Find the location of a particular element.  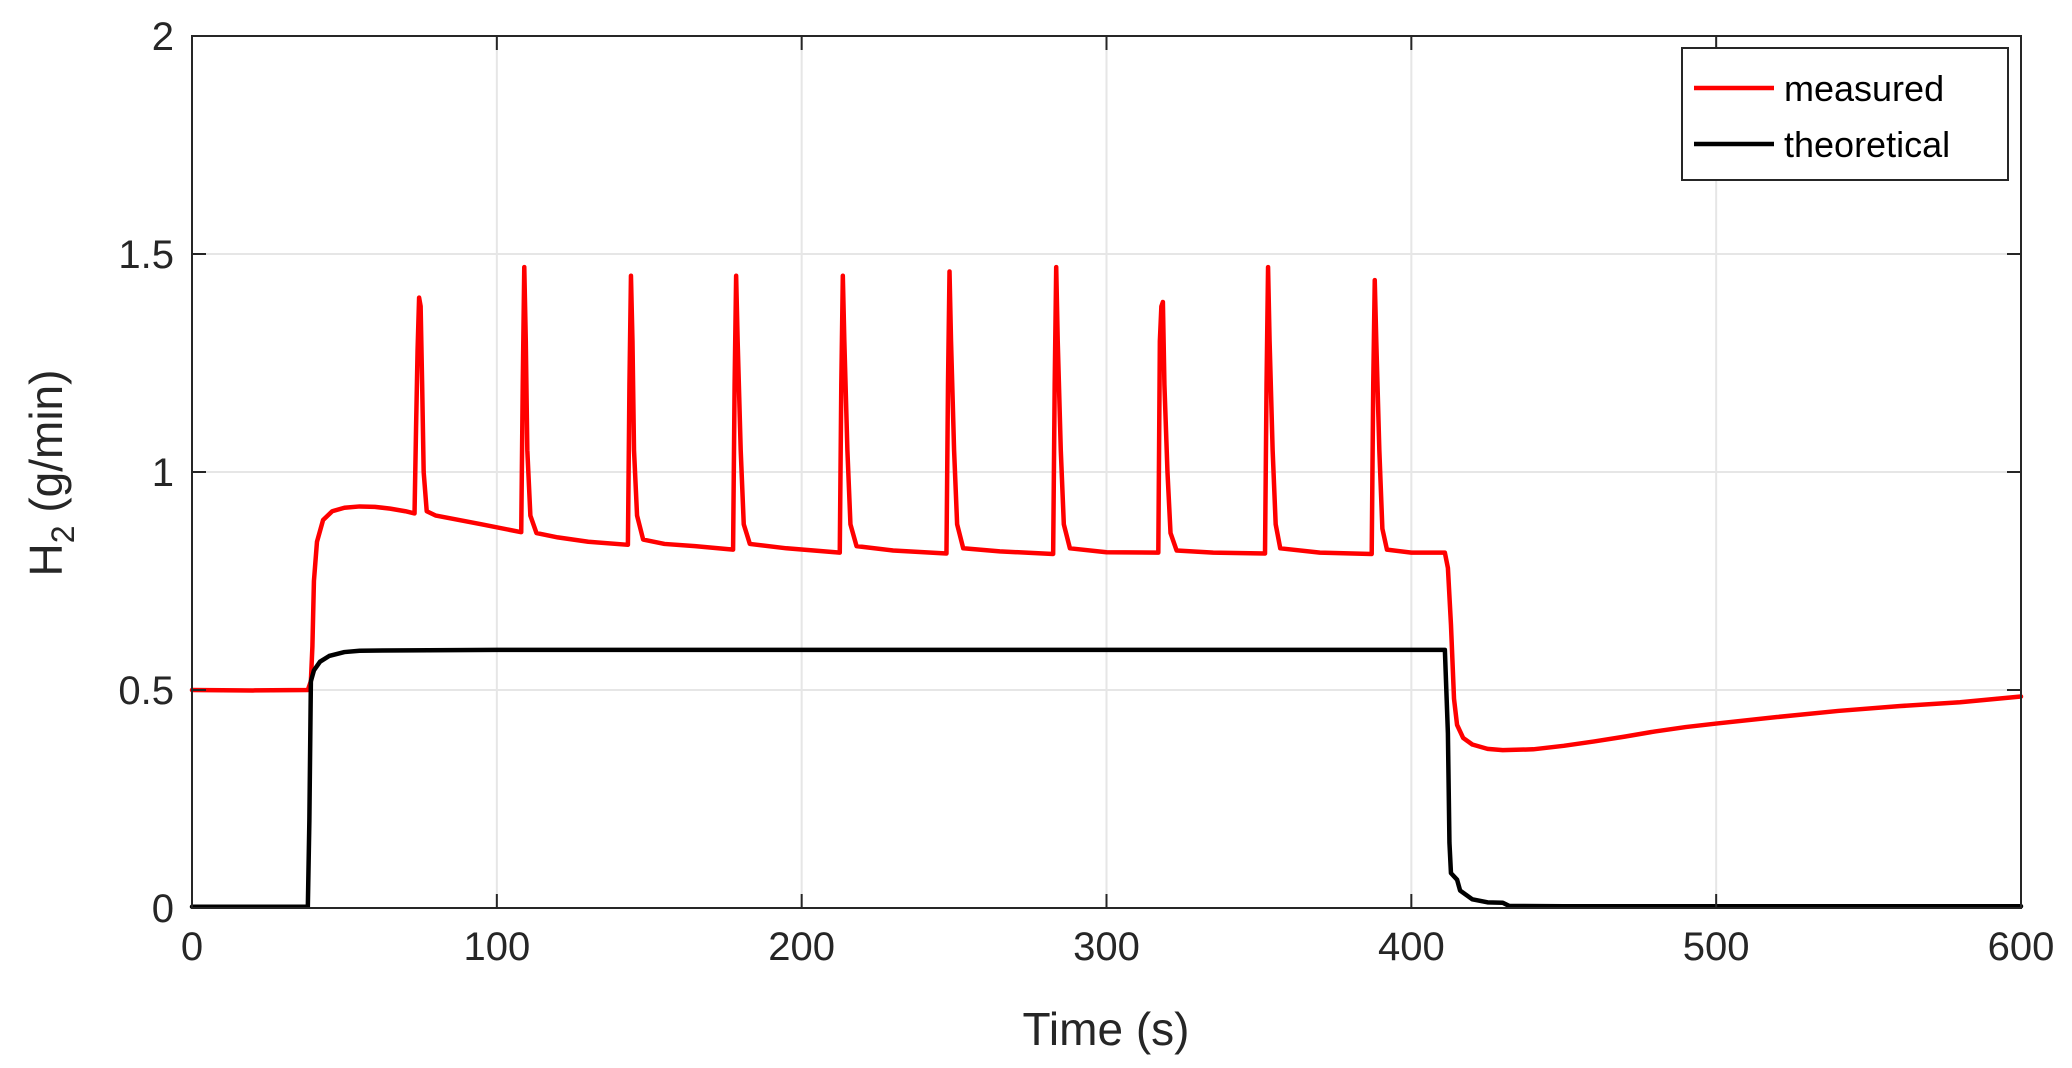

x-axis-title: Time (s) is located at coordinates (1106, 1029).